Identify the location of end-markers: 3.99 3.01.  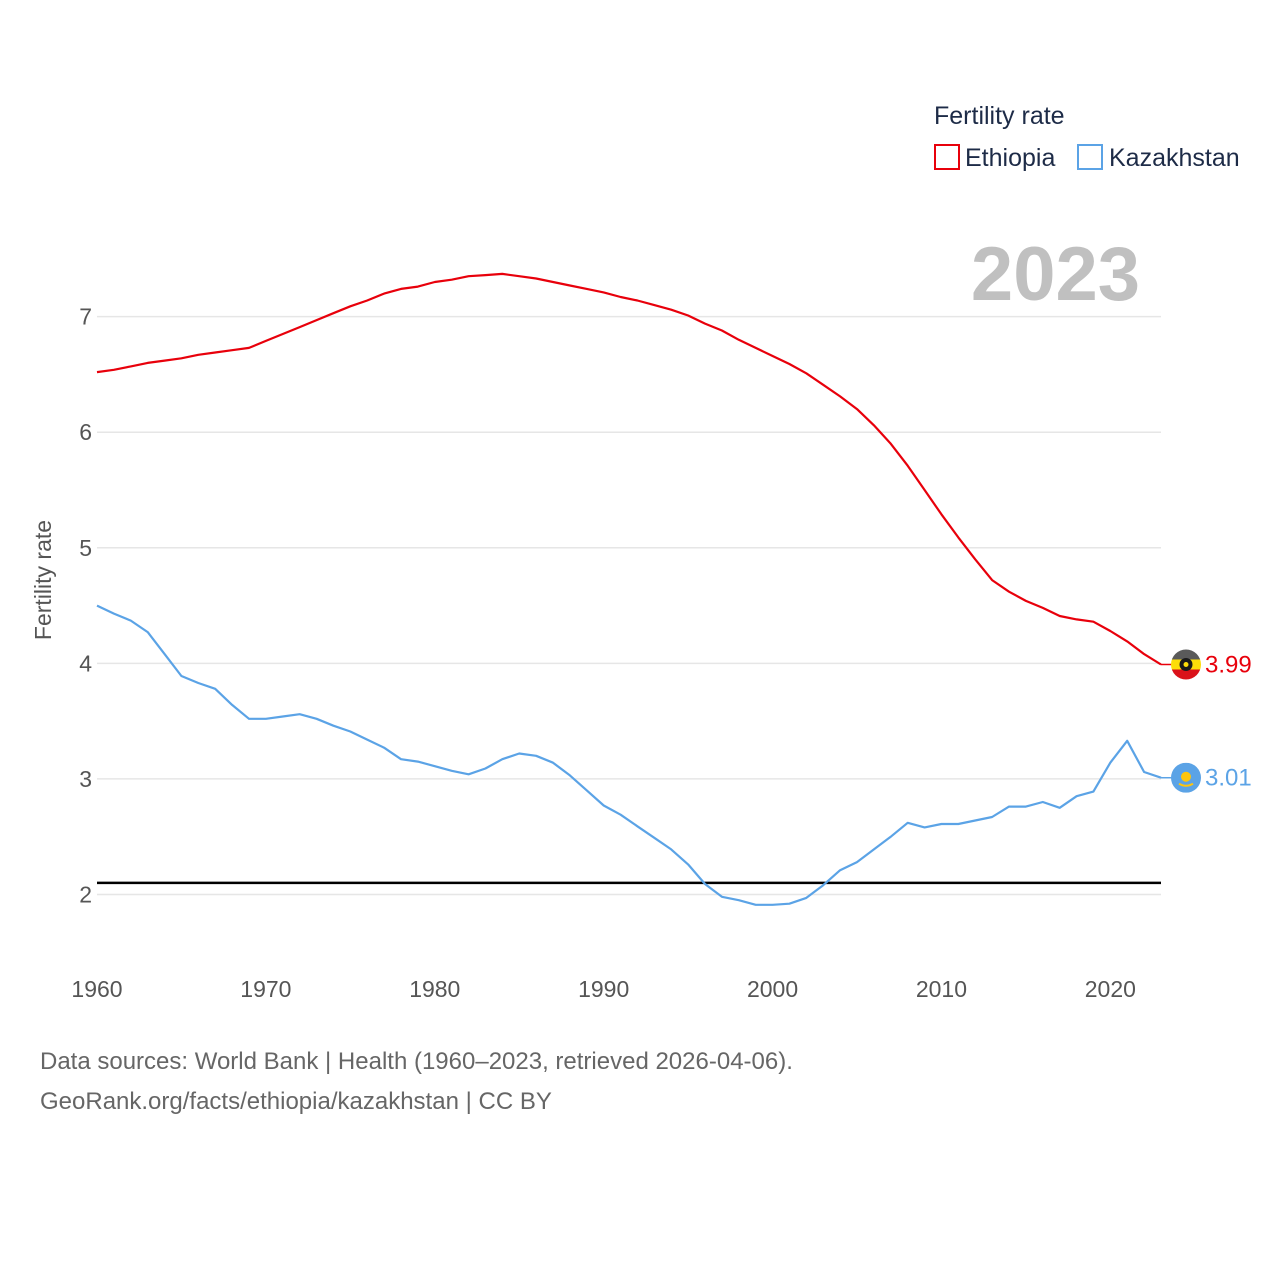
(1206, 721).